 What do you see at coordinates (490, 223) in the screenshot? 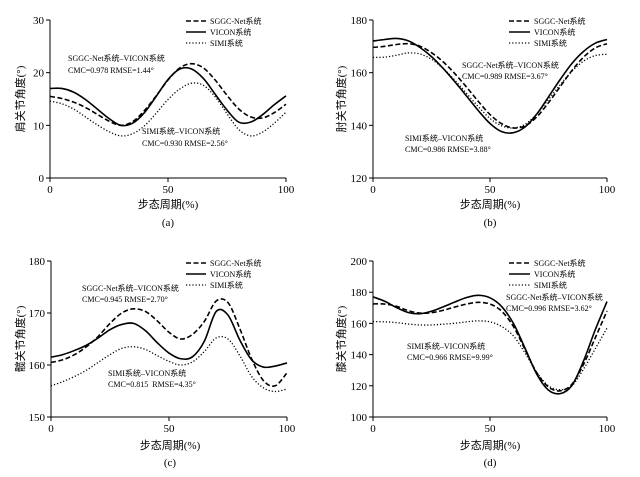
I see `panel-label: (b)` at bounding box center [490, 223].